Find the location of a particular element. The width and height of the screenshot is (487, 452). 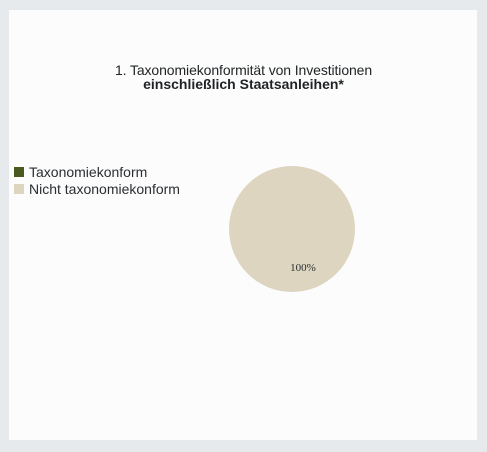

legend-item-nicht-taxonomiekonform: Nicht taxonomiekonform is located at coordinates (97, 189).